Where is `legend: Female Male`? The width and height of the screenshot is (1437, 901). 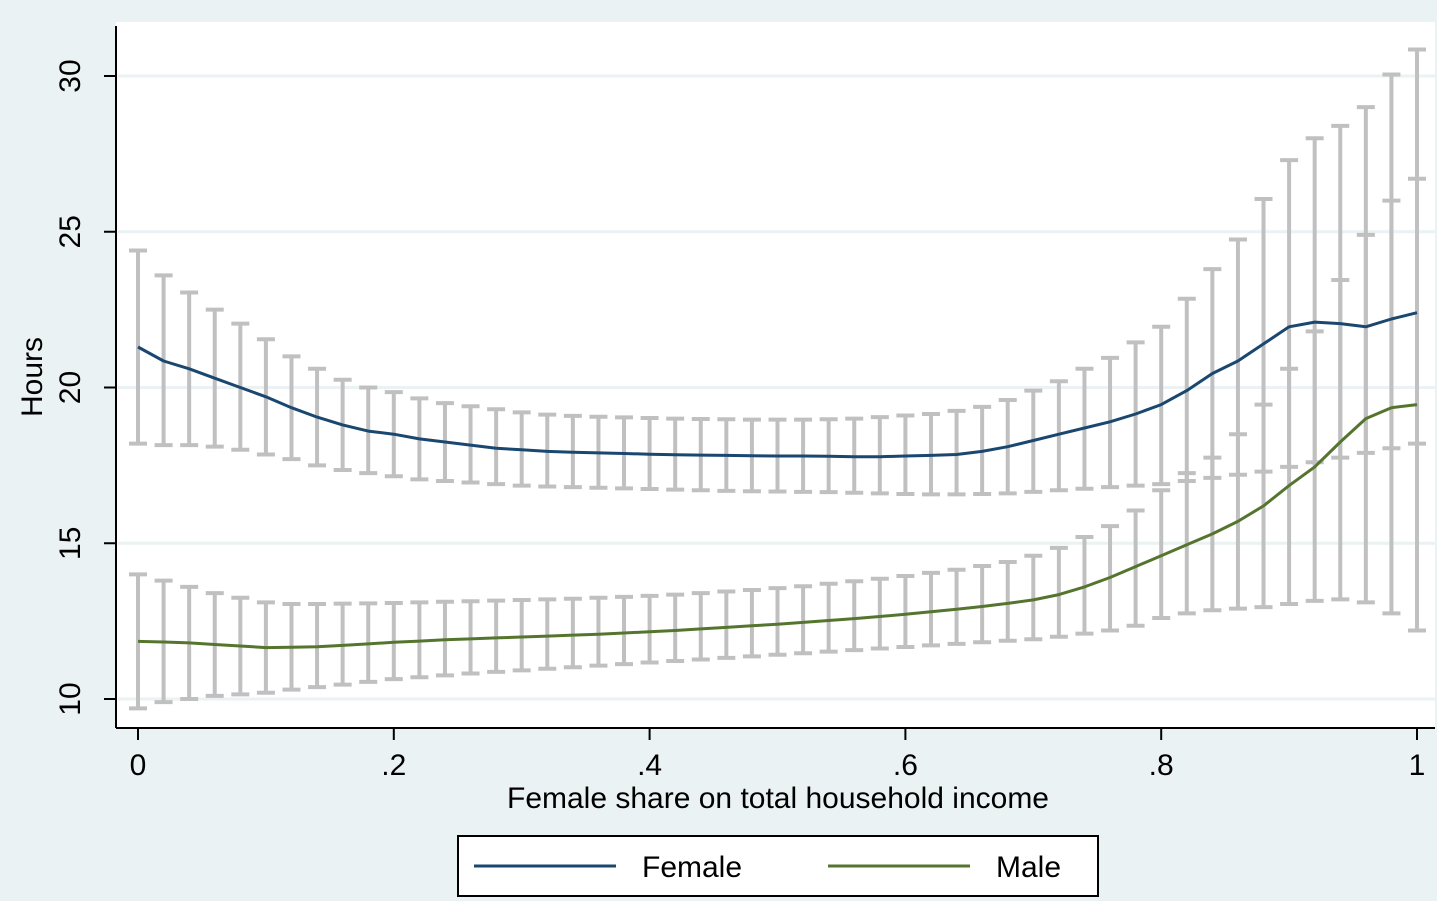
legend: Female Male is located at coordinates (778, 866).